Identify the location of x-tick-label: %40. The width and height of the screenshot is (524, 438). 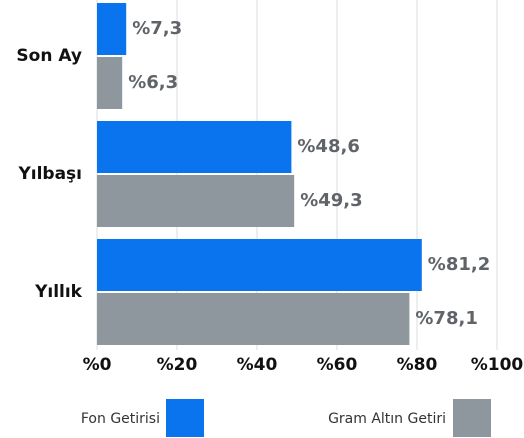
(257, 365).